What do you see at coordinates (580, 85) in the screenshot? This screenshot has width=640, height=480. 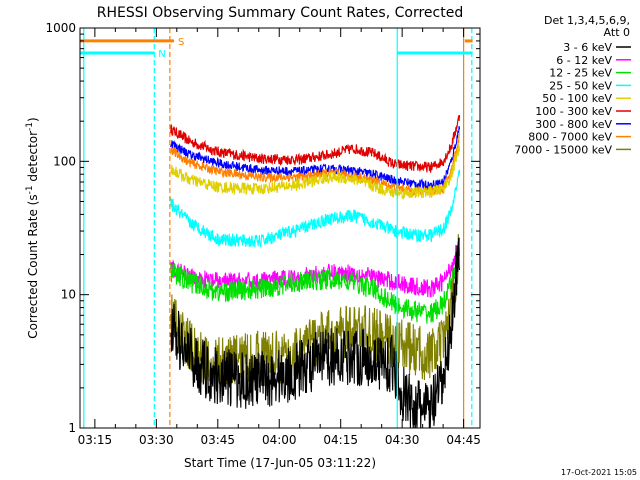 I see `legend-label-25-50-kev: 25 - 50 keV` at bounding box center [580, 85].